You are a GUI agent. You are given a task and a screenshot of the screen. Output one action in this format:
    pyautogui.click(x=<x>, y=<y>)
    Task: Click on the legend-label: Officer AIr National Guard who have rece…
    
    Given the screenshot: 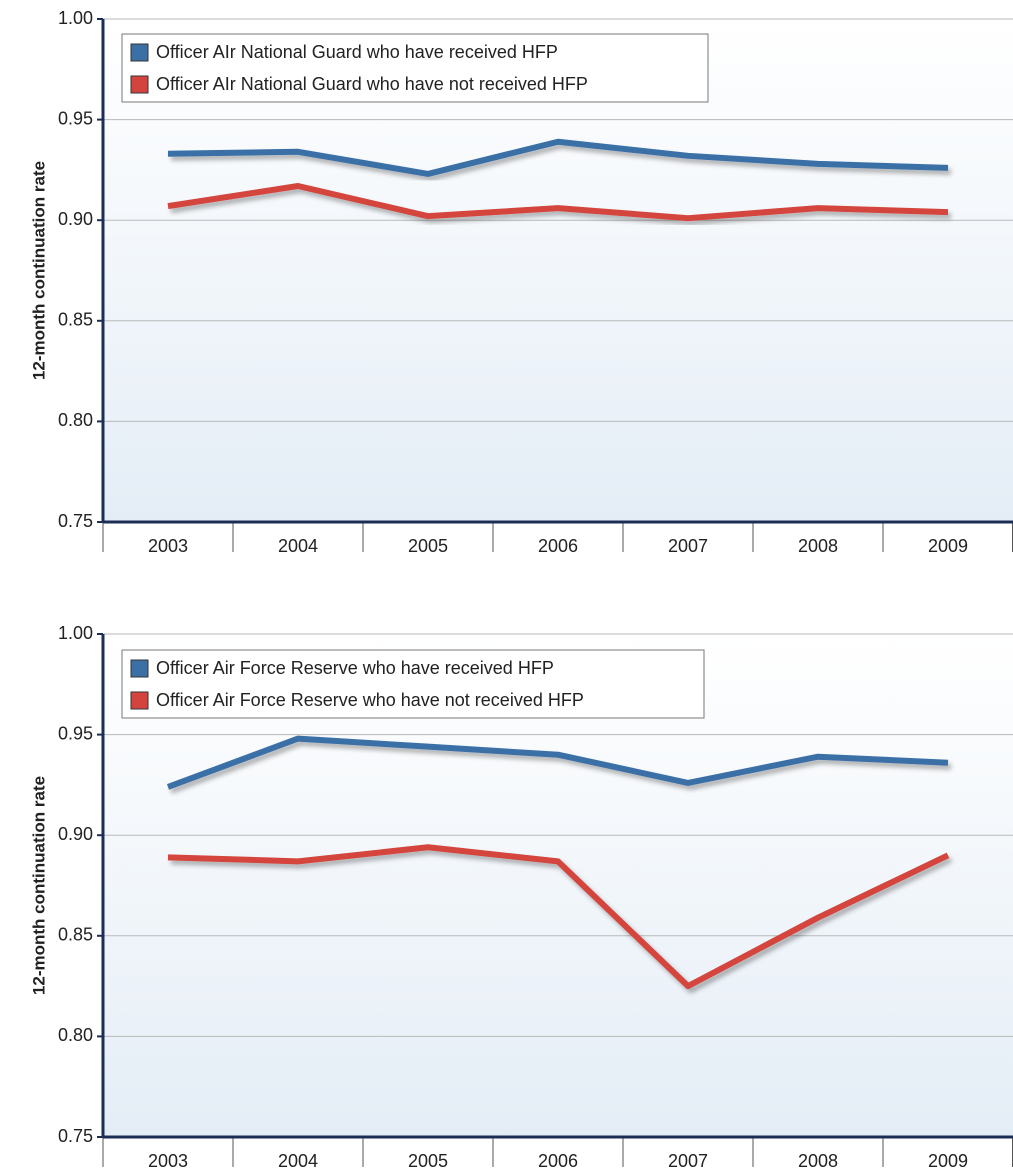 What is the action you would take?
    pyautogui.click(x=357, y=52)
    